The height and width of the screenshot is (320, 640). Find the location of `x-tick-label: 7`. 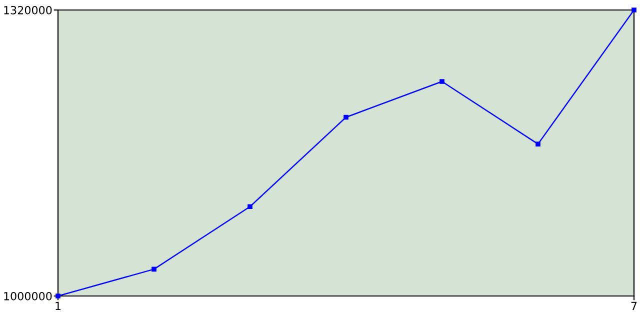

x-tick-label: 7 is located at coordinates (634, 306).